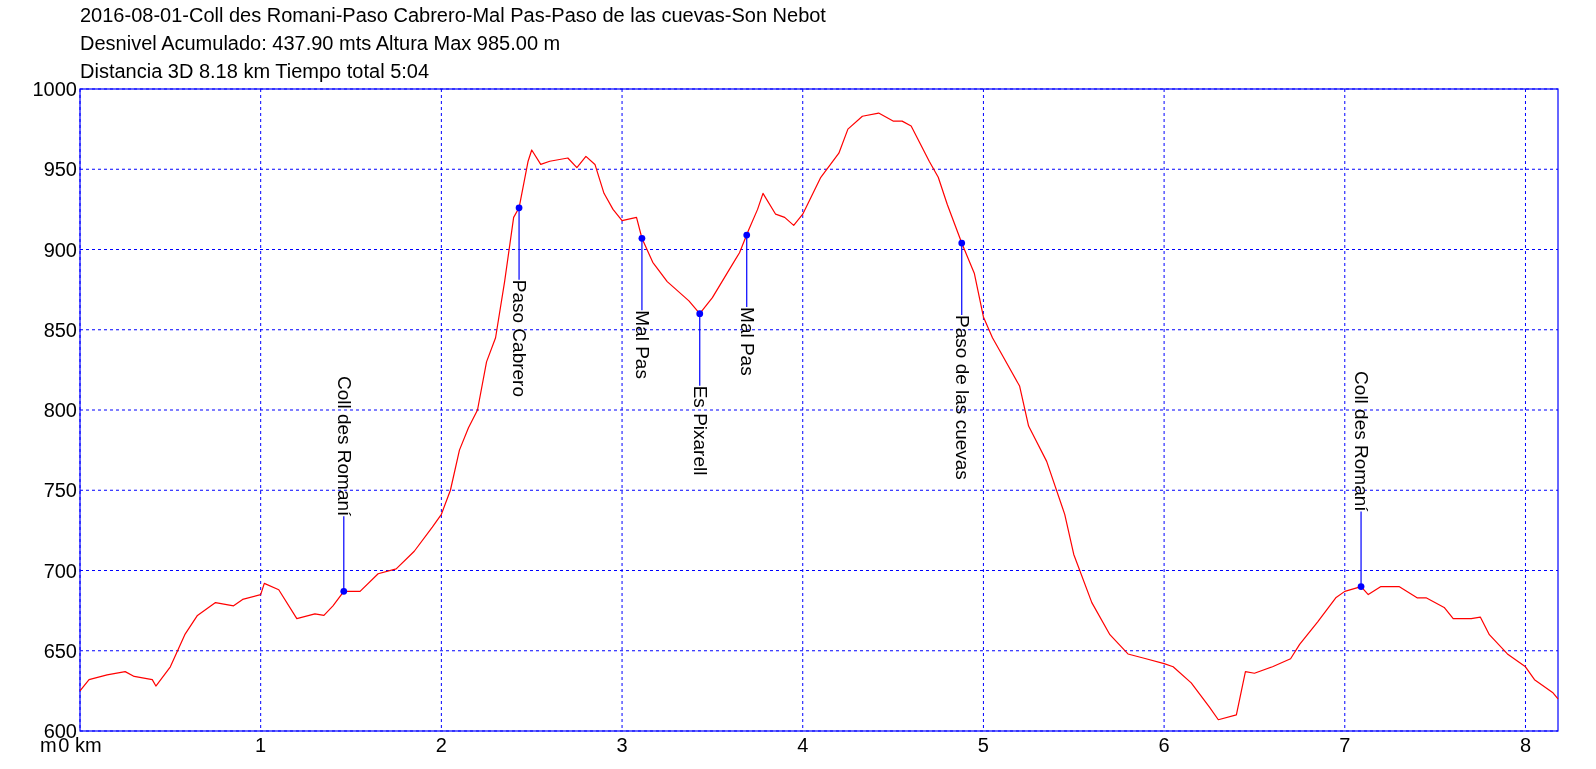 The image size is (1596, 769). I want to click on x-tick-label: 8, so click(1525, 745).